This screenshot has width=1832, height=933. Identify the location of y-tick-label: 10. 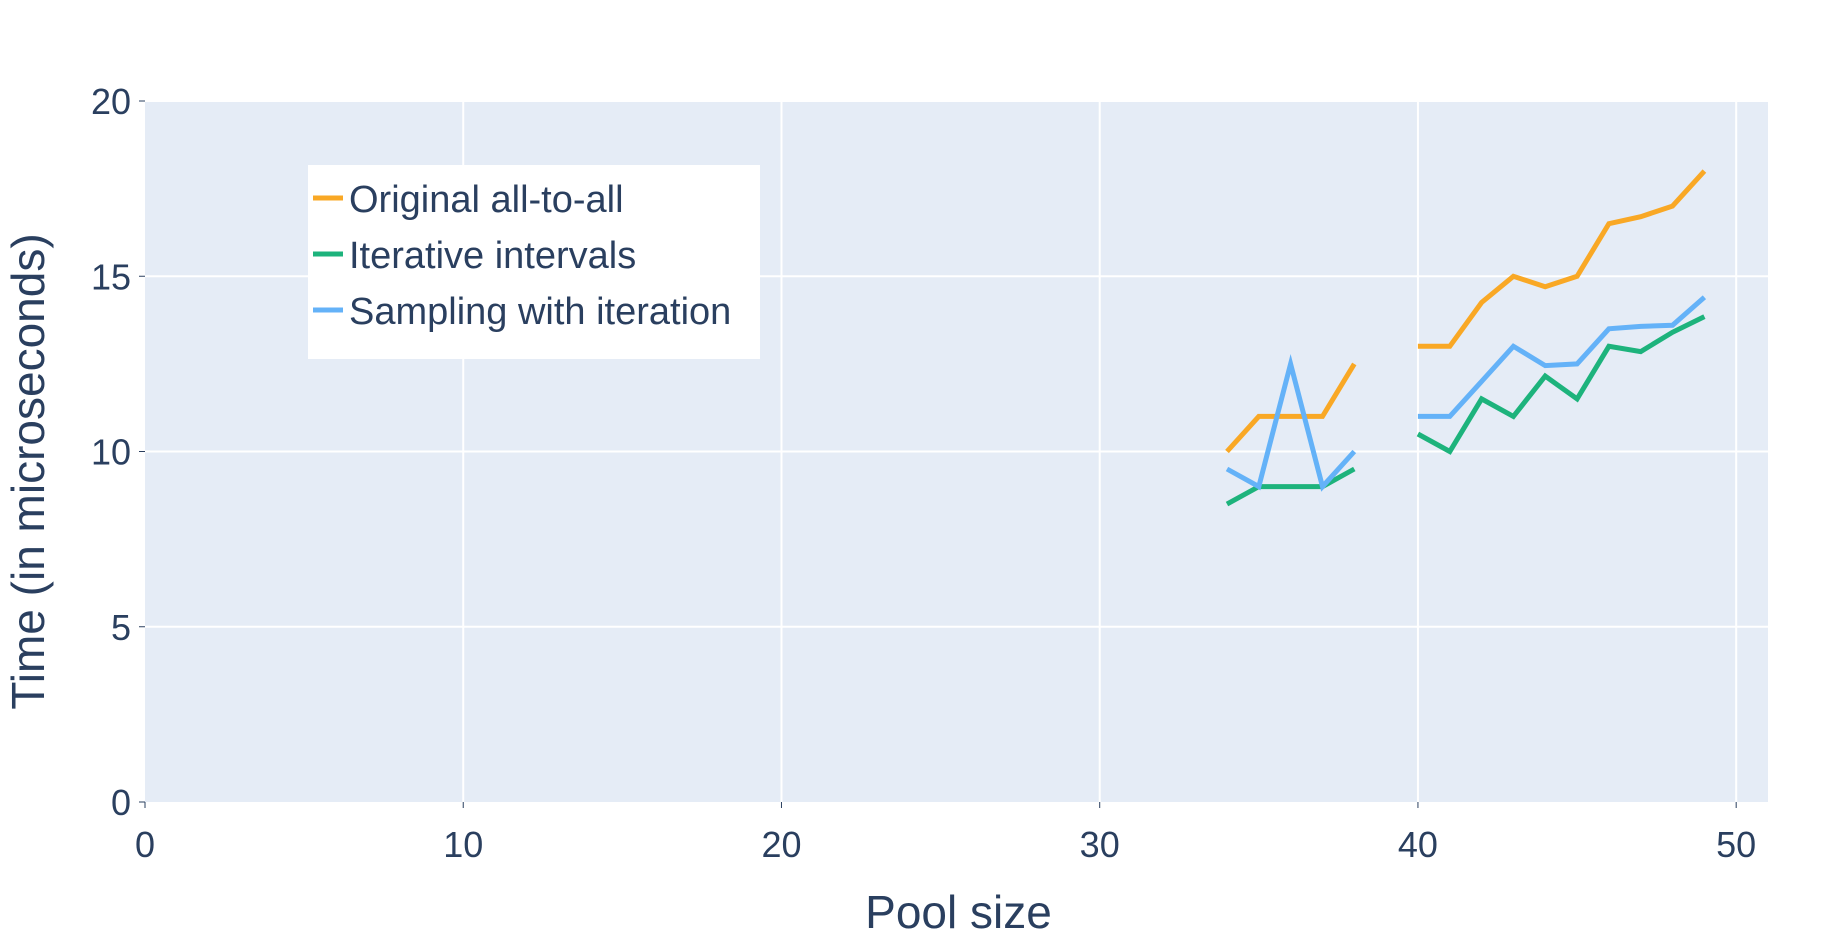
(111, 452).